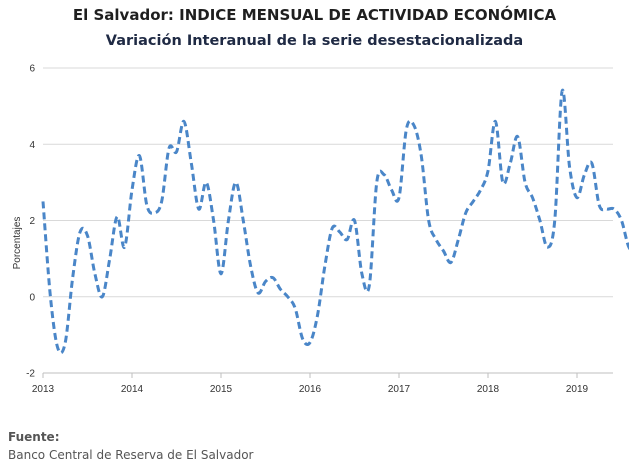 The image size is (629, 466). What do you see at coordinates (131, 455) in the screenshot?
I see `source-text: Banco Central de Reserva de El Salvador` at bounding box center [131, 455].